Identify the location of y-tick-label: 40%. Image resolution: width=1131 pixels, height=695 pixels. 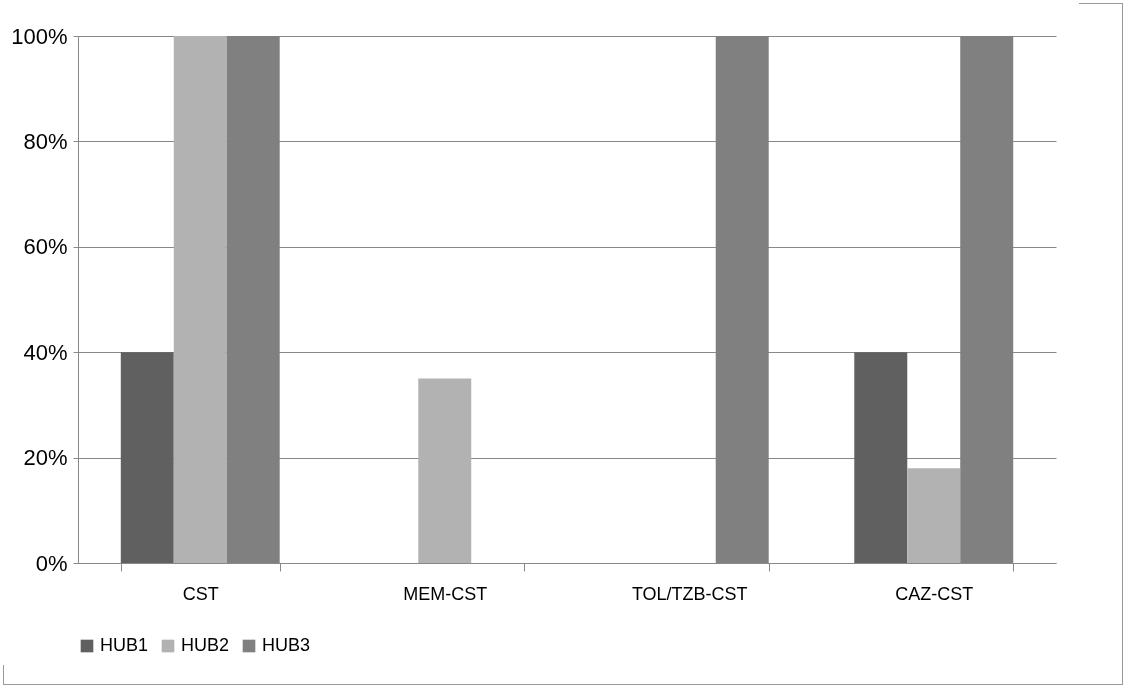
(45, 352).